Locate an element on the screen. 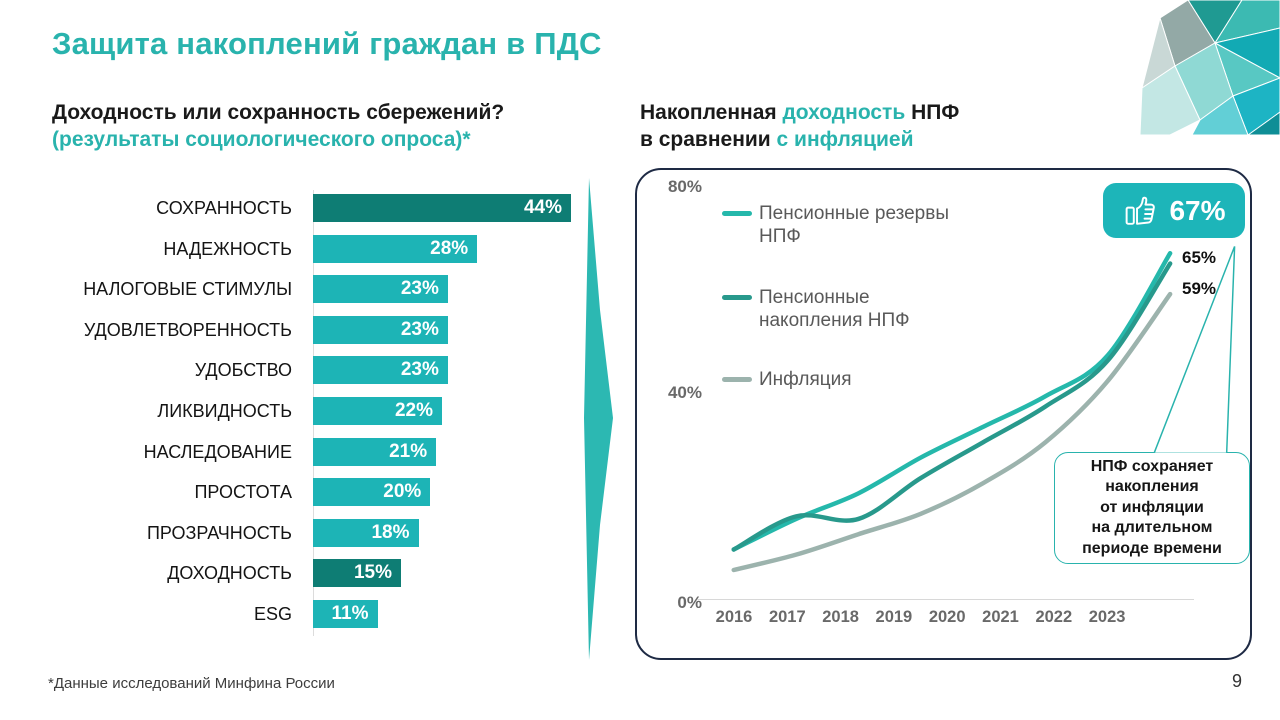  callout-line: периоде времени is located at coordinates (1152, 548).